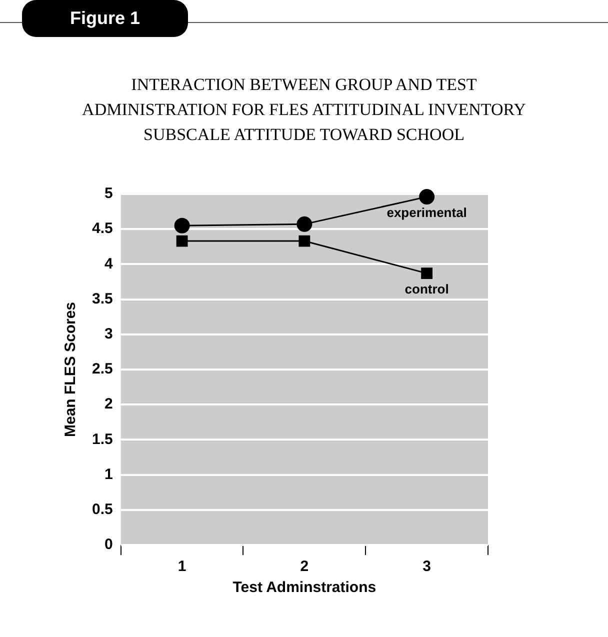 This screenshot has width=608, height=637. I want to click on y-tick-label: 0.5, so click(102, 509).